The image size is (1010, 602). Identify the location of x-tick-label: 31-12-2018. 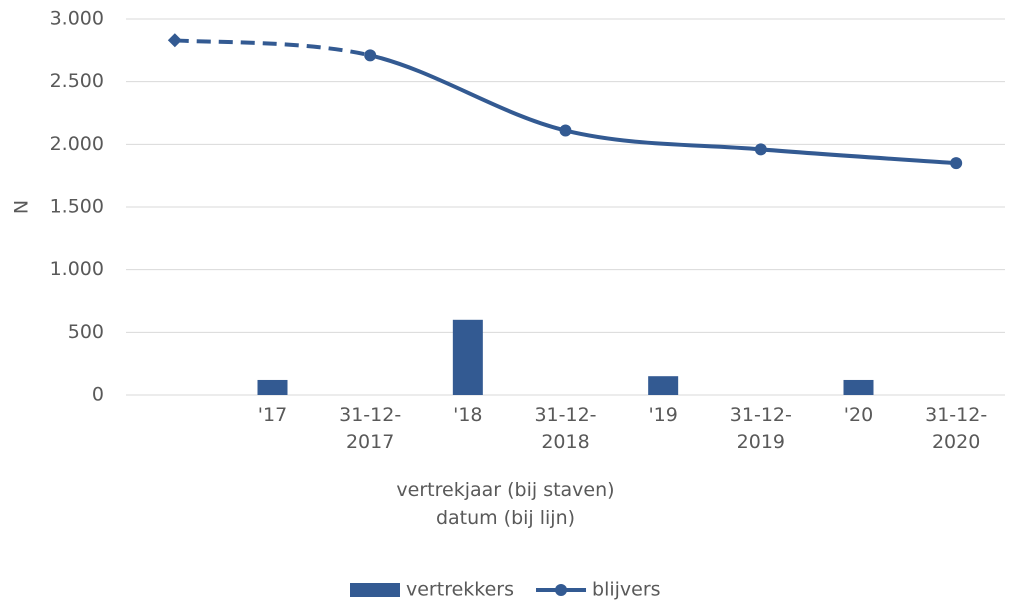
(565, 428).